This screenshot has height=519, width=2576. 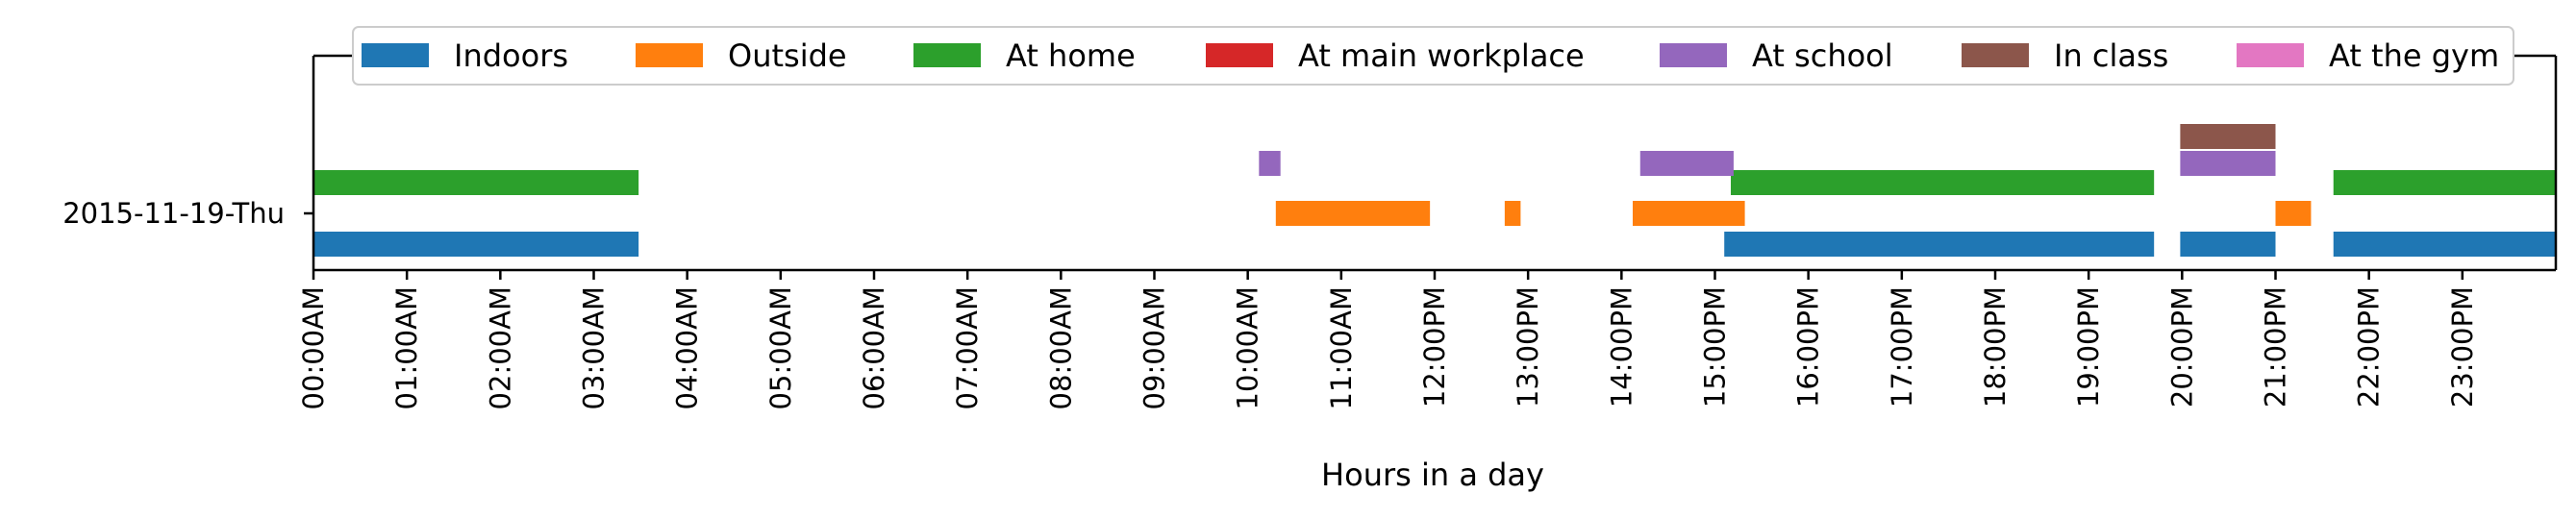 What do you see at coordinates (1060, 347) in the screenshot?
I see `x-tick-label: 08:00AM` at bounding box center [1060, 347].